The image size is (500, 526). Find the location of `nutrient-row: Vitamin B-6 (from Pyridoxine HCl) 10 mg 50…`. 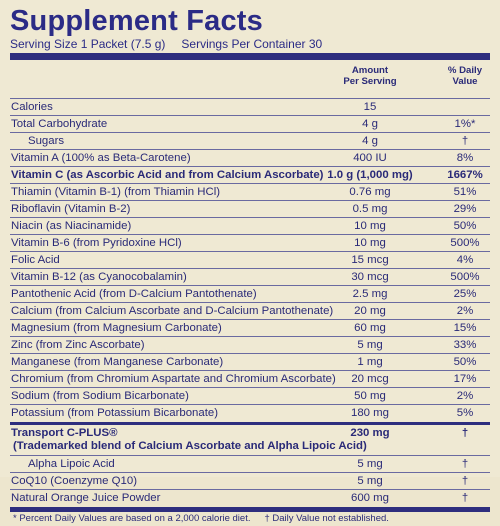

nutrient-row: Vitamin B-6 (from Pyridoxine HCl) 10 mg 50… is located at coordinates (250, 243).